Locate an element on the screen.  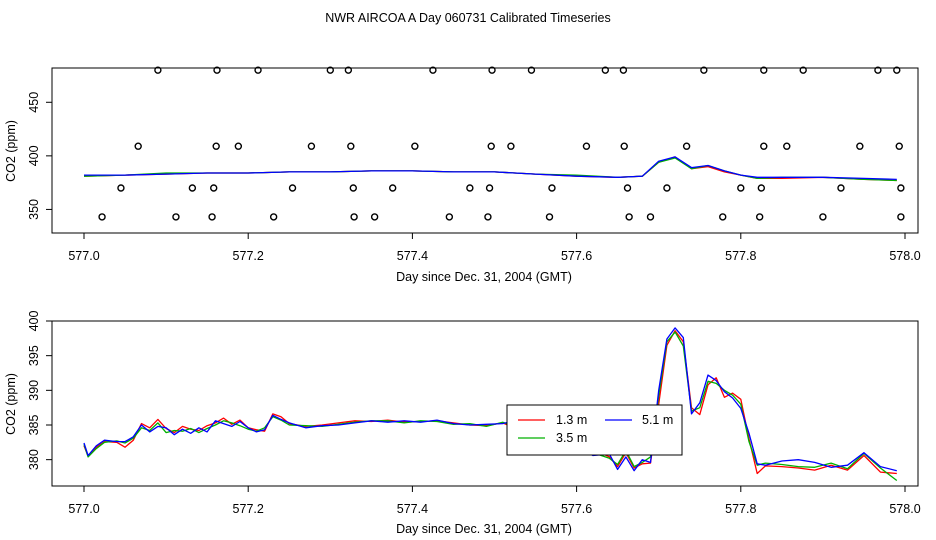
legend-label-1-3m: 1.3 m is located at coordinates (571, 420).